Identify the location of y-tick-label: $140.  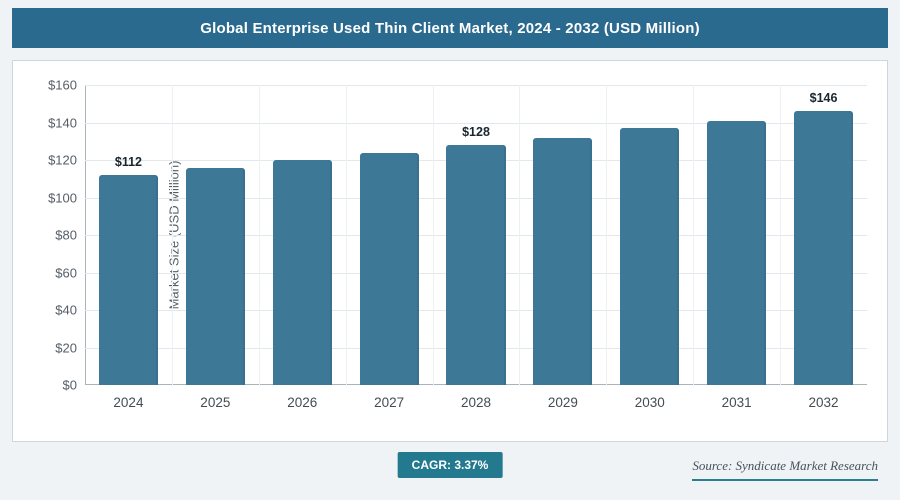
(62, 122).